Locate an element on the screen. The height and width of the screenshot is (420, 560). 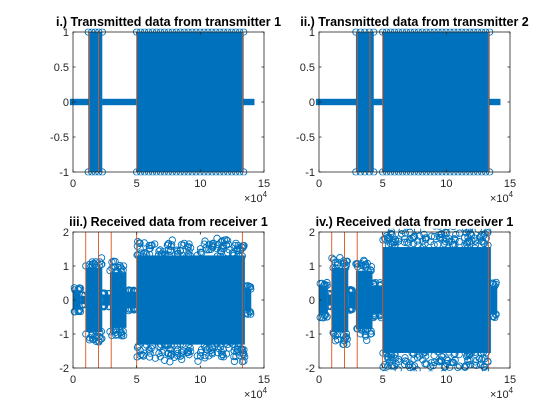
y-tick-label: 0.5 is located at coordinates (61, 68).